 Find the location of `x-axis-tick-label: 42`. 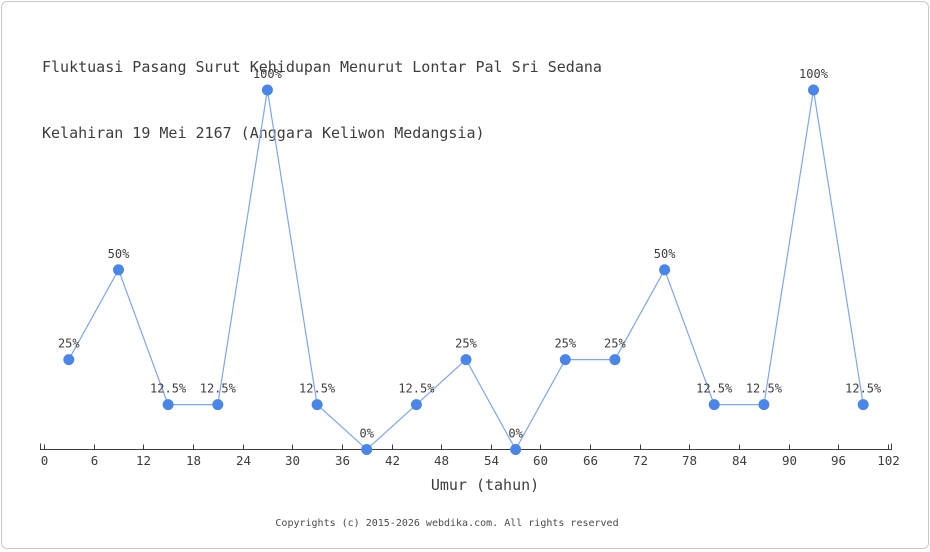

x-axis-tick-label: 42 is located at coordinates (392, 460).